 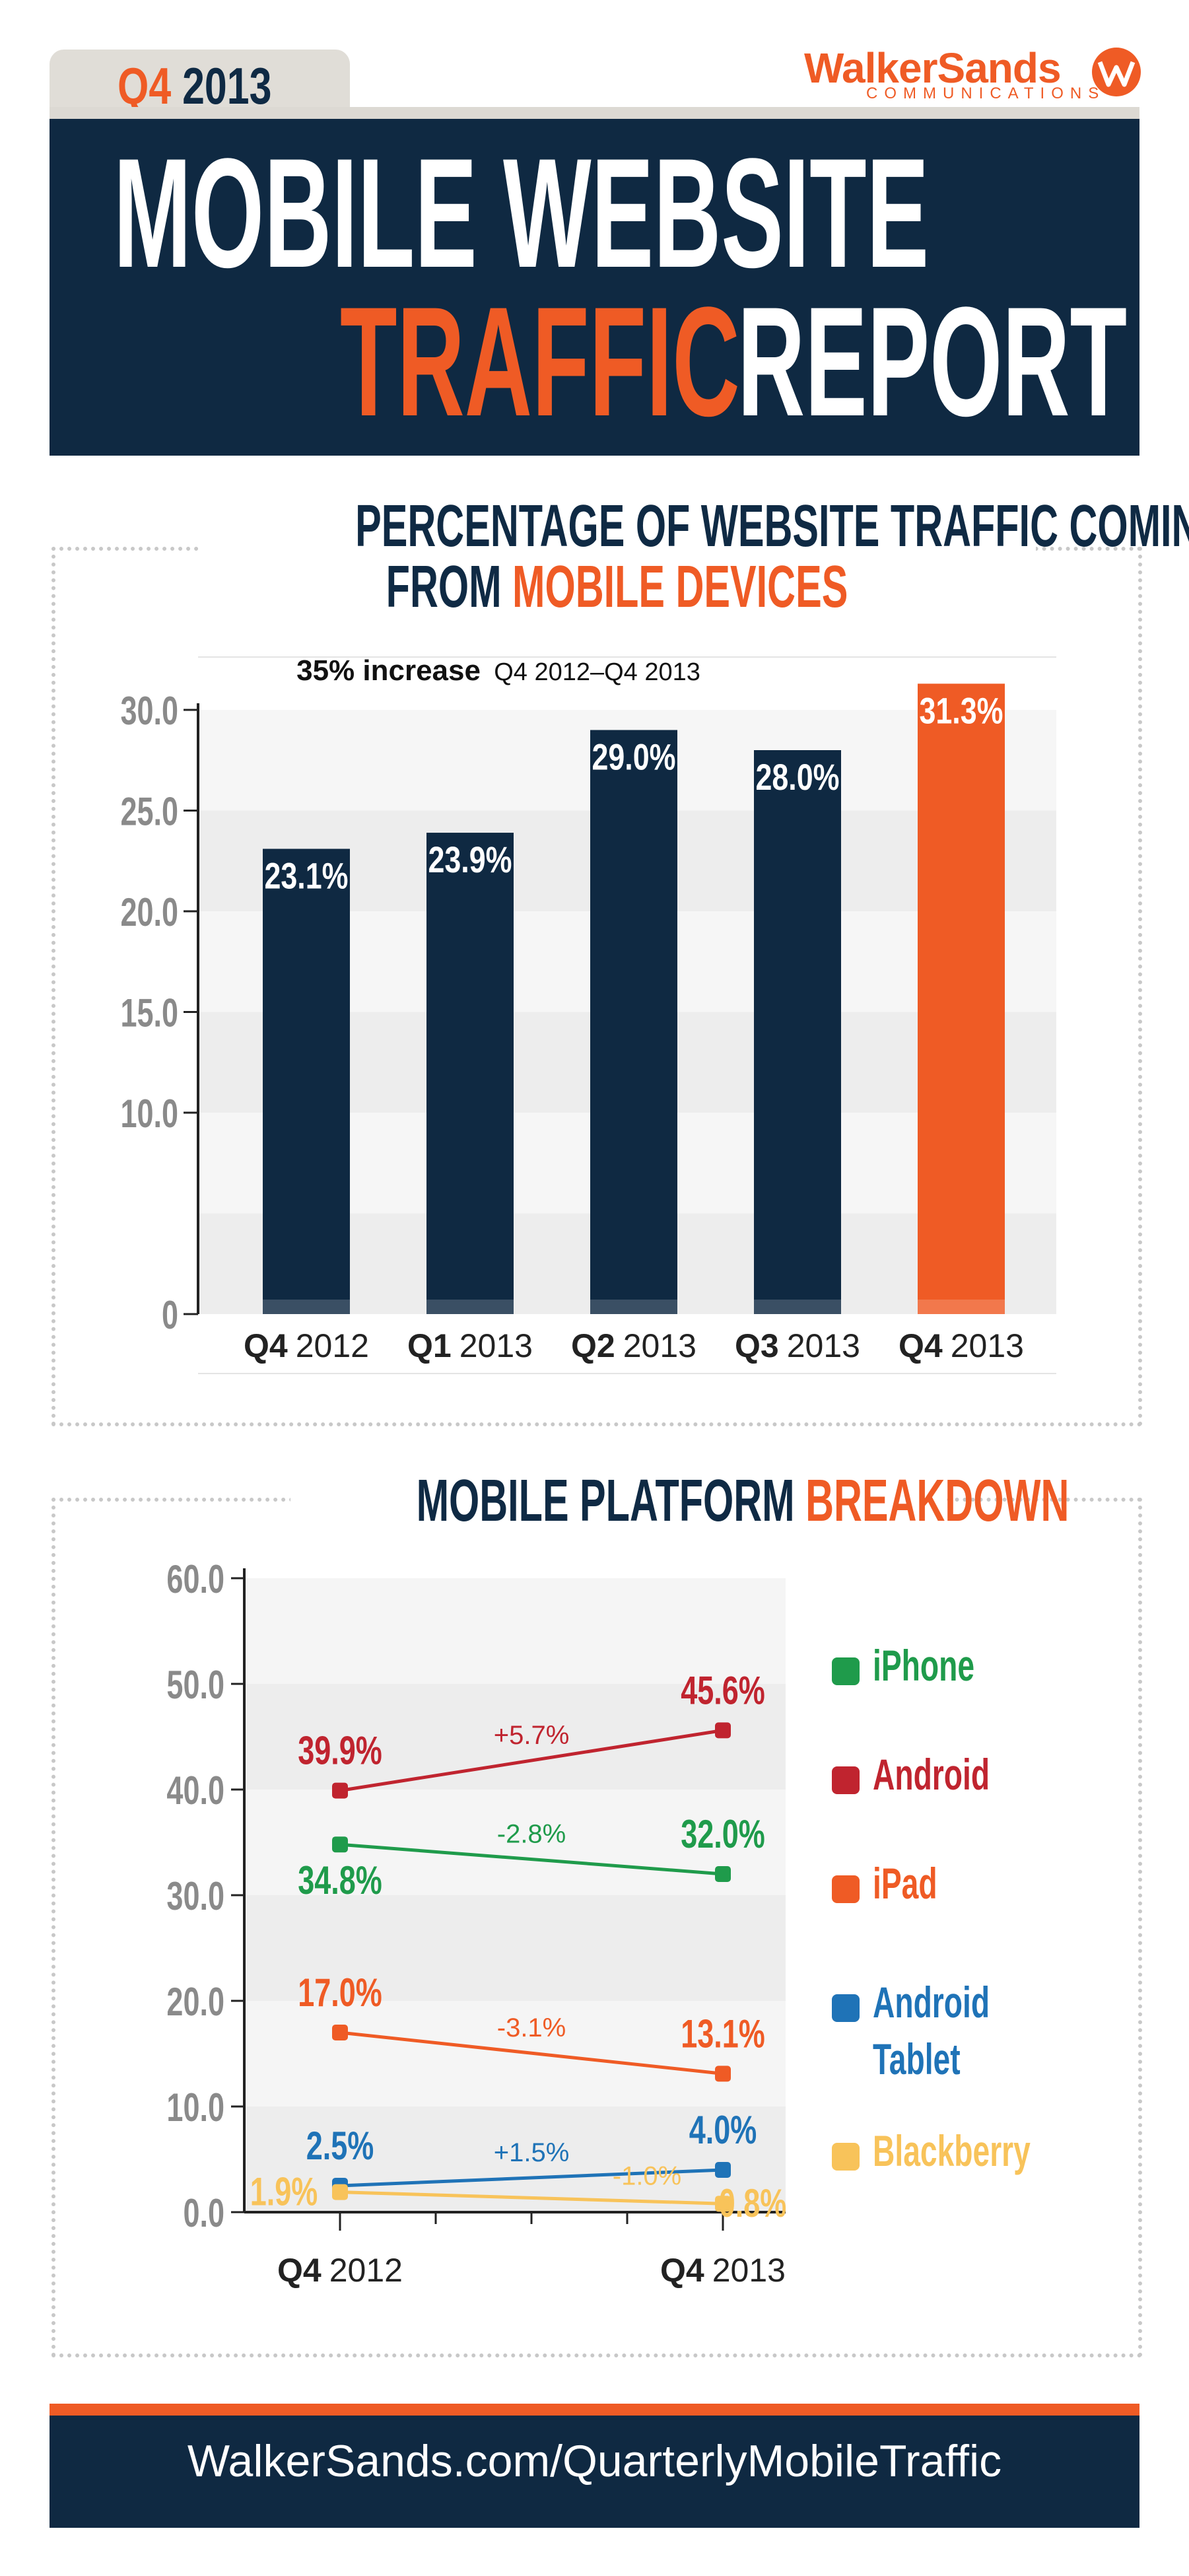 I want to click on increase-annotation: 35% increase Q4 2012–Q4 2013, so click(x=498, y=670).